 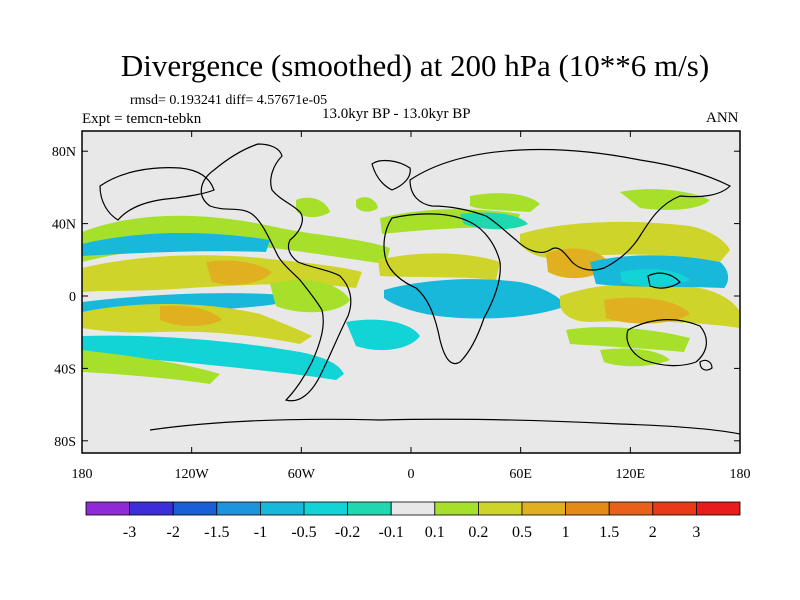 What do you see at coordinates (64, 152) in the screenshot?
I see `lat-tick-label: 80N` at bounding box center [64, 152].